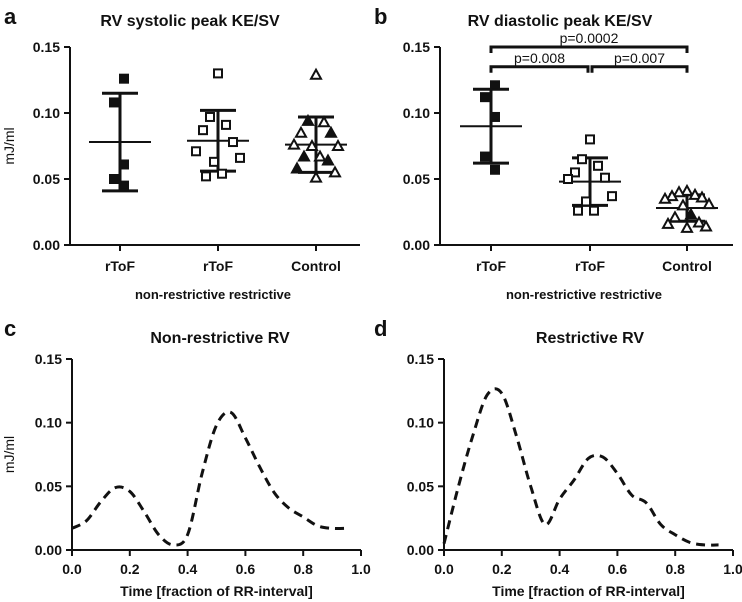 Image resolution: width=742 pixels, height=602 pixels. Describe the element at coordinates (560, 21) in the screenshot. I see `chart-title: RV diastolic peak KE/SV` at that location.